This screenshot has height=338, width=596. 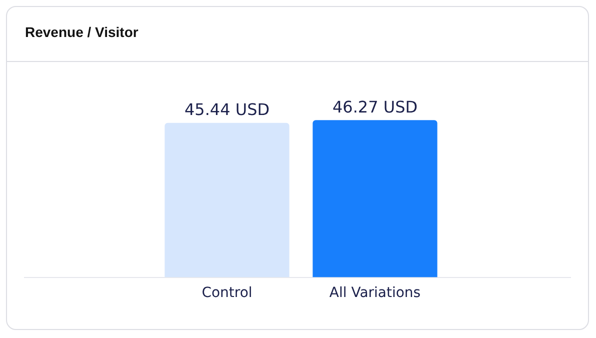 What do you see at coordinates (81, 32) in the screenshot?
I see `chart-title: Revenue / Visitor` at bounding box center [81, 32].